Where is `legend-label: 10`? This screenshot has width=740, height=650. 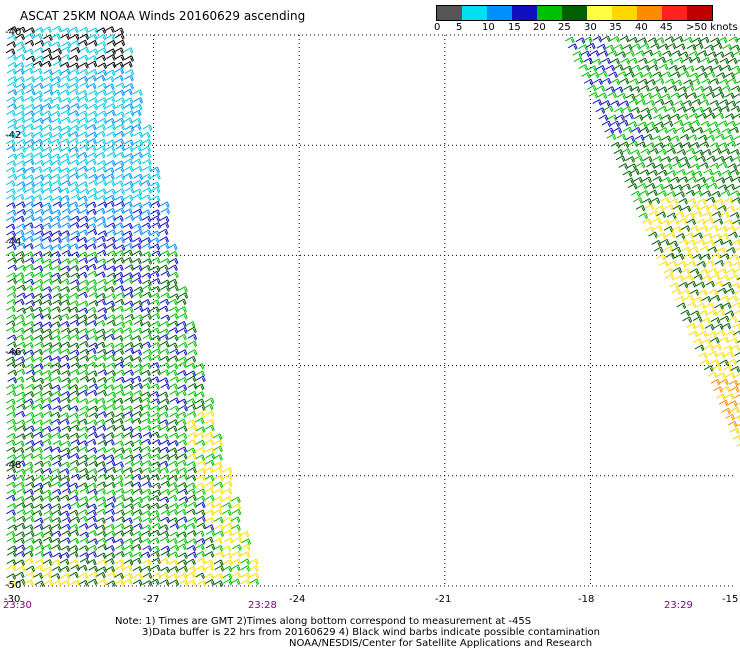 legend-label: 10 is located at coordinates (488, 27).